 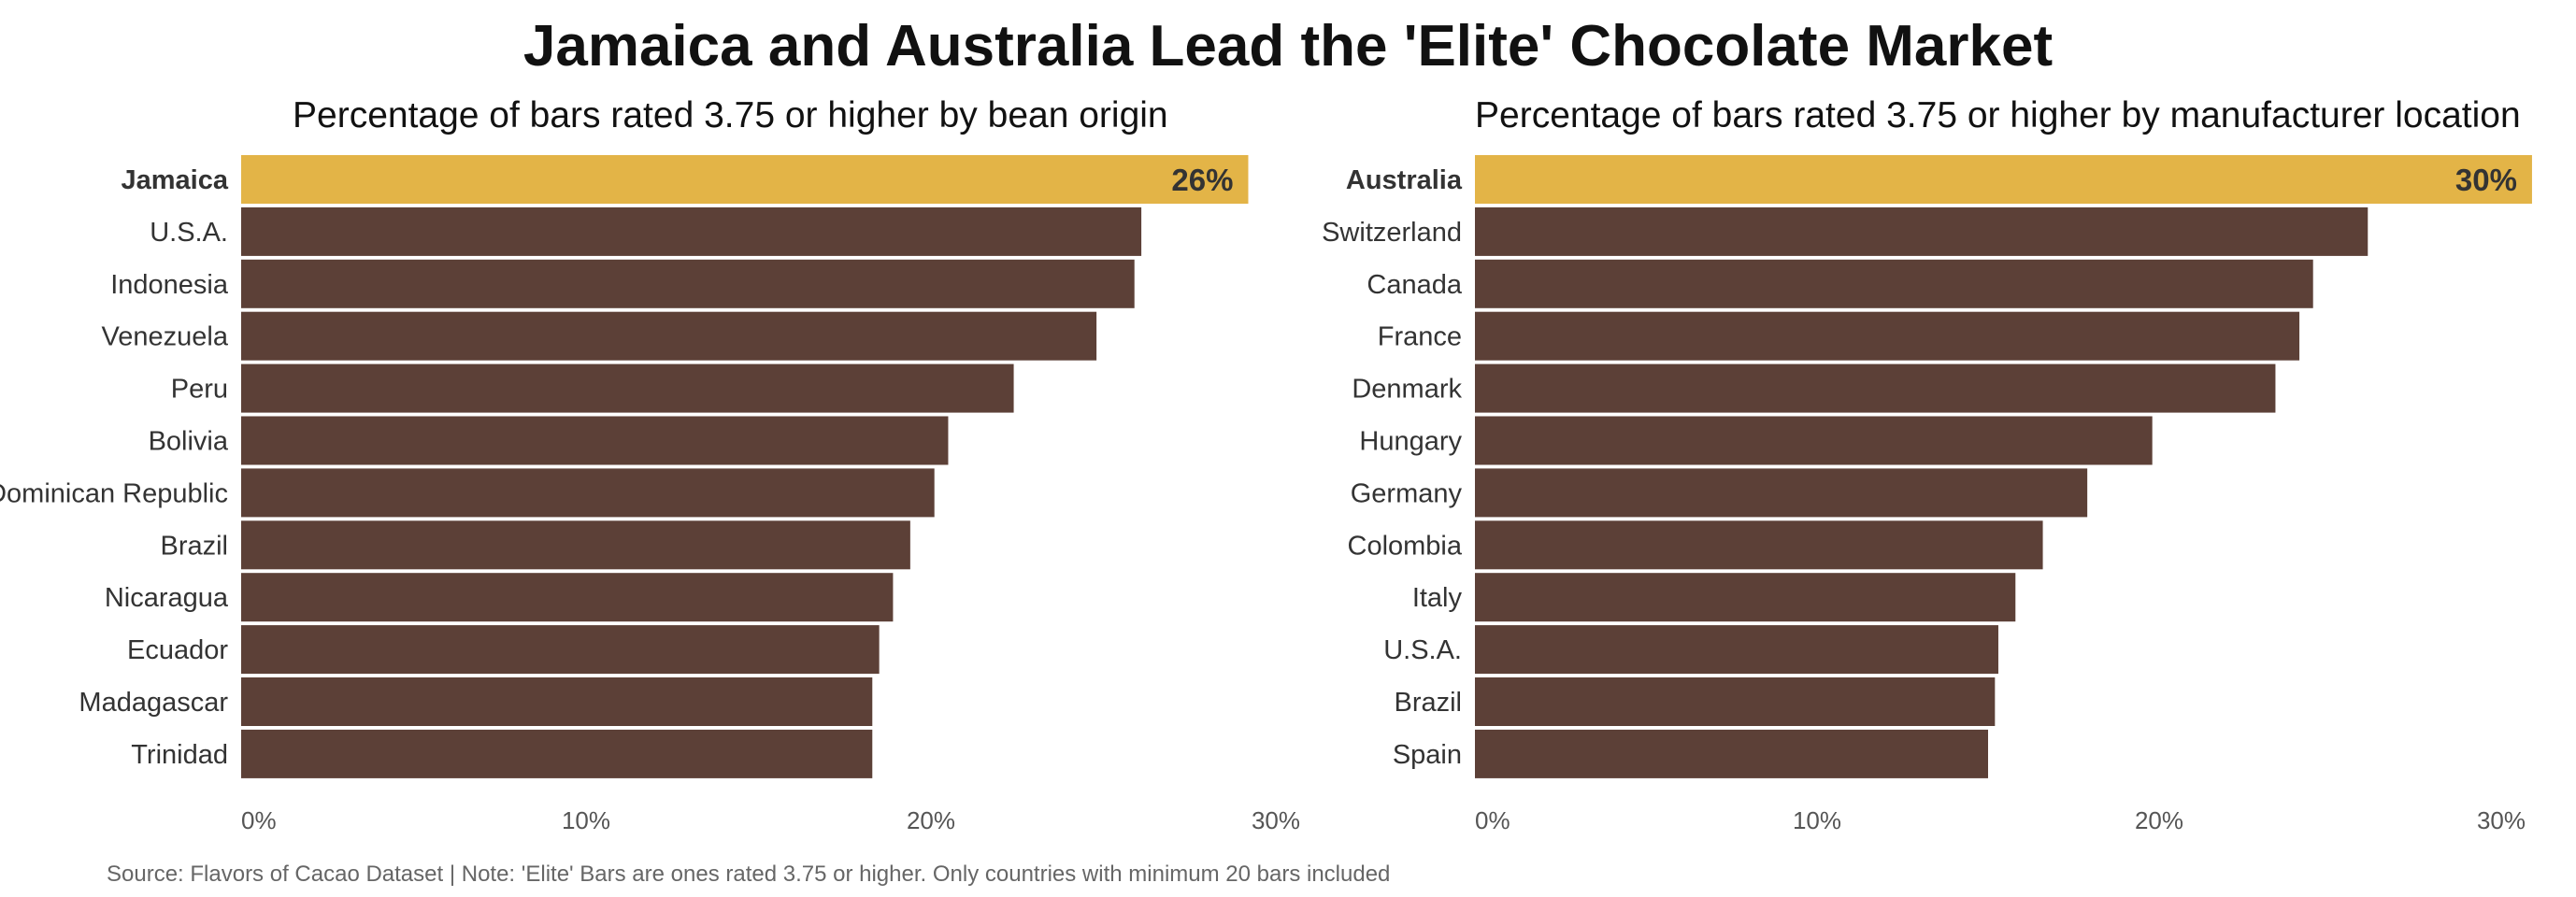 What do you see at coordinates (1202, 180) in the screenshot?
I see `highlight-value-label: 26%` at bounding box center [1202, 180].